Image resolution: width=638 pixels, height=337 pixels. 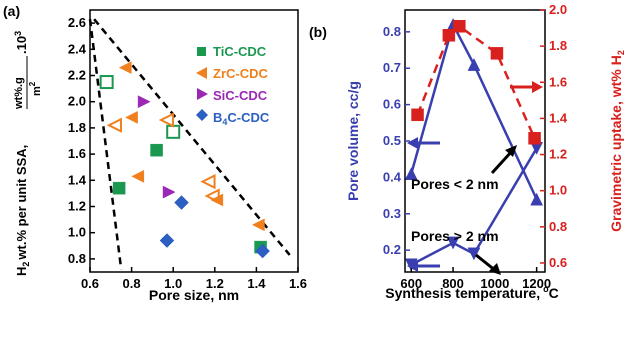 I want to click on a-ytick-label-6: 2.0, so click(x=77, y=101).